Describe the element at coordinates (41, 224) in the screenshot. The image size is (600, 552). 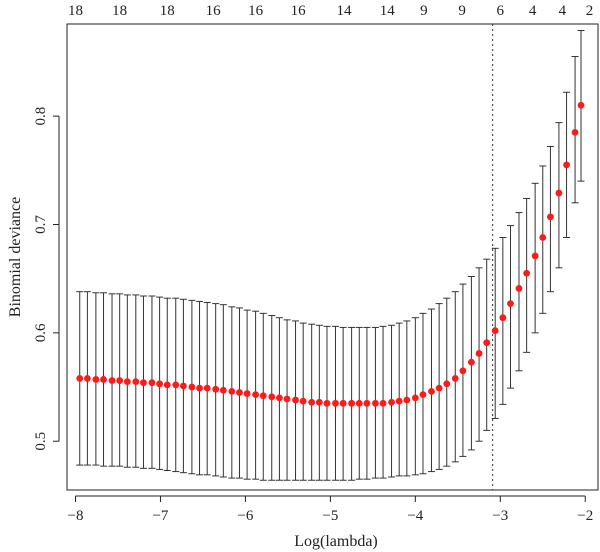
I see `y-tick-label: 0.7` at that location.